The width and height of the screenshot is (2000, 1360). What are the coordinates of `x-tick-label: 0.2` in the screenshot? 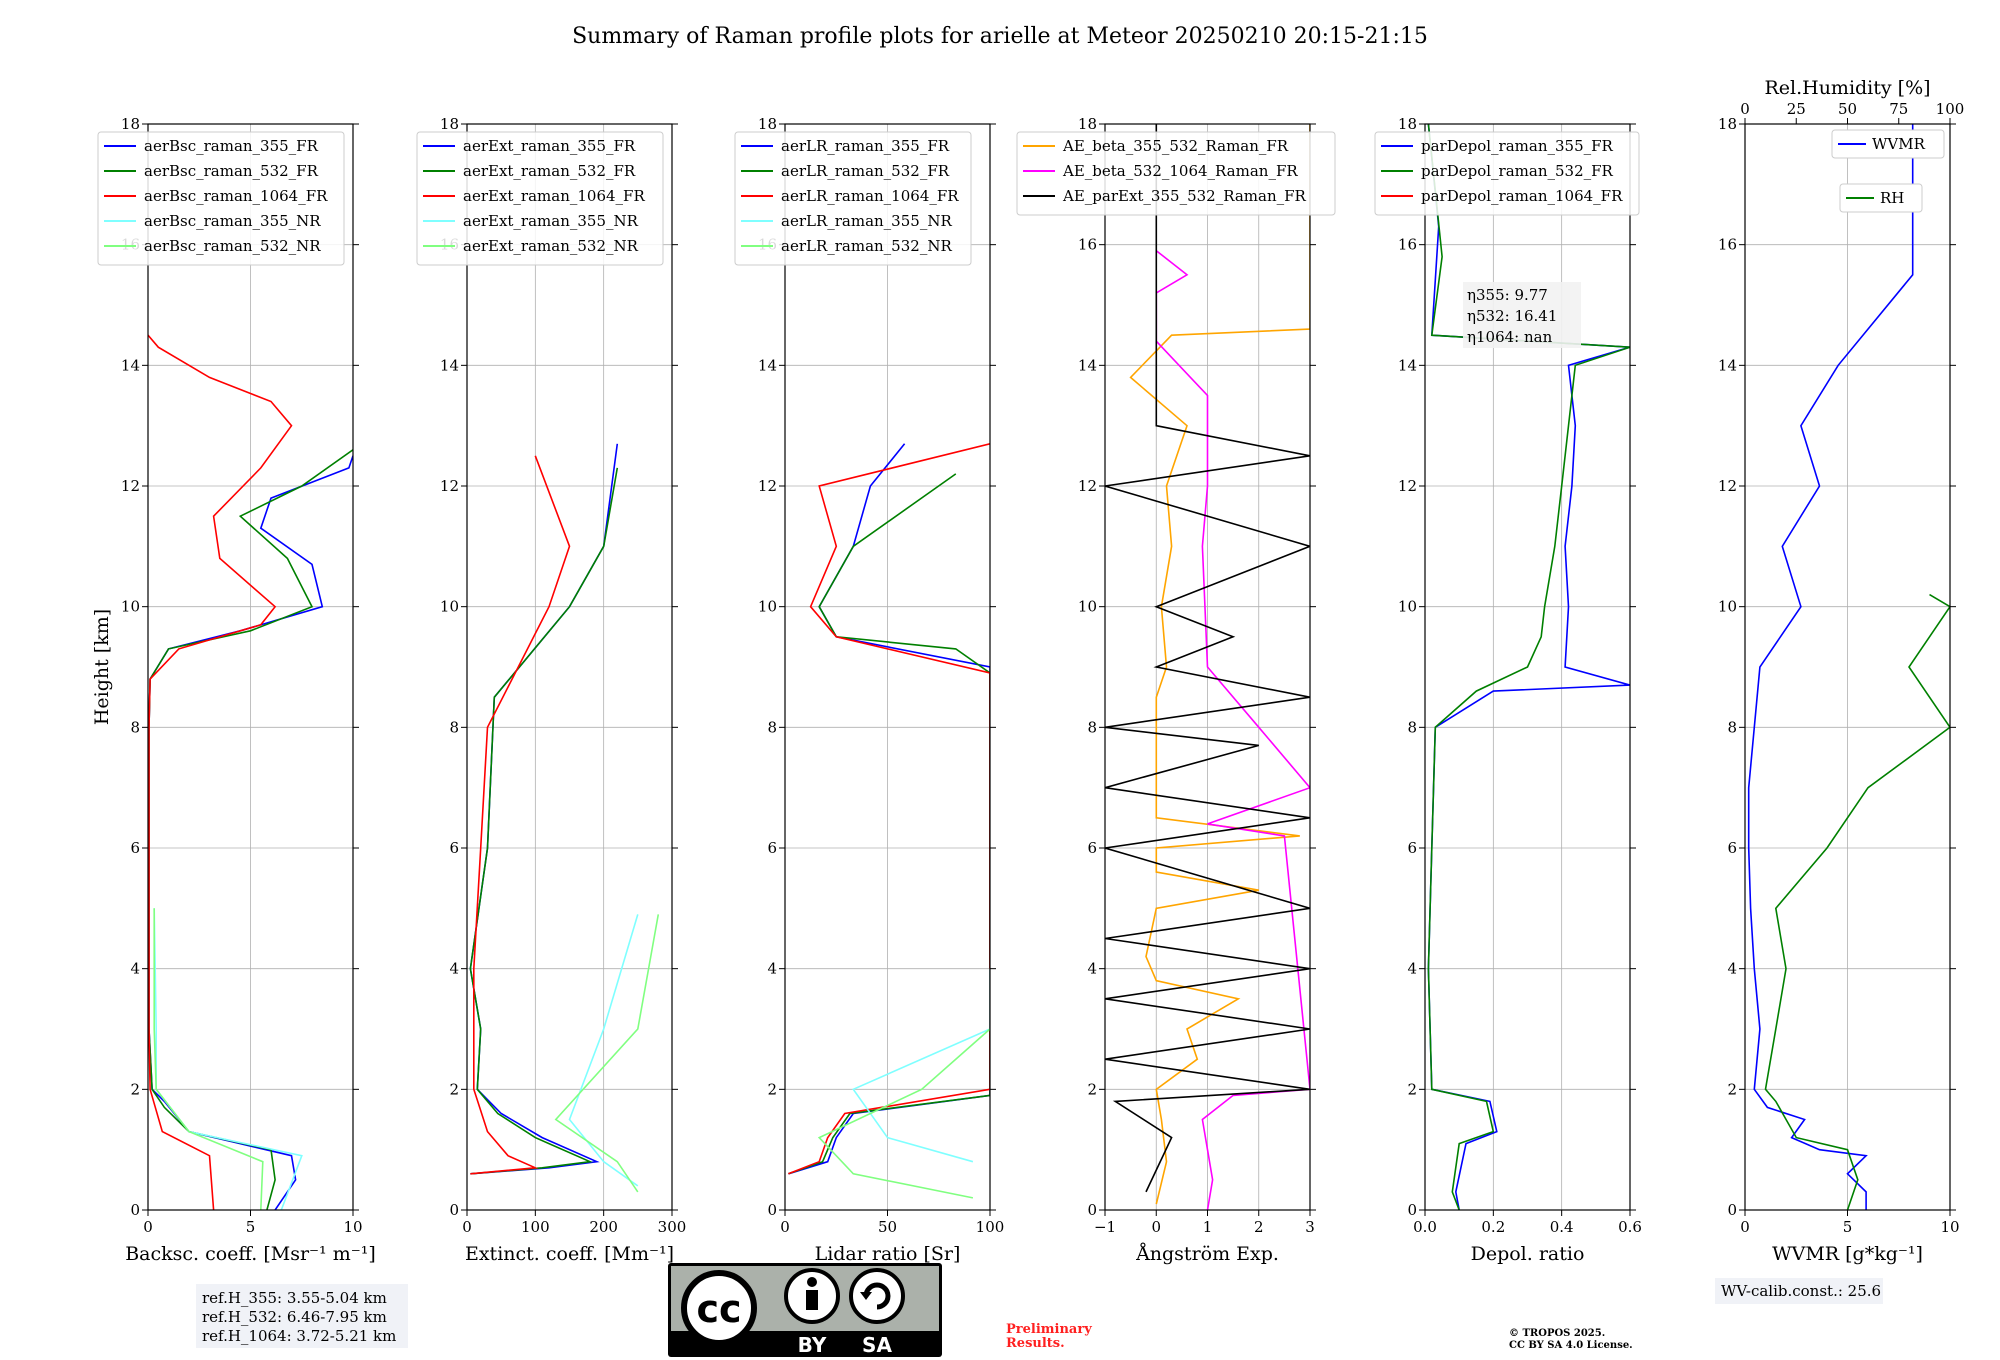 It's located at (1493, 1227).